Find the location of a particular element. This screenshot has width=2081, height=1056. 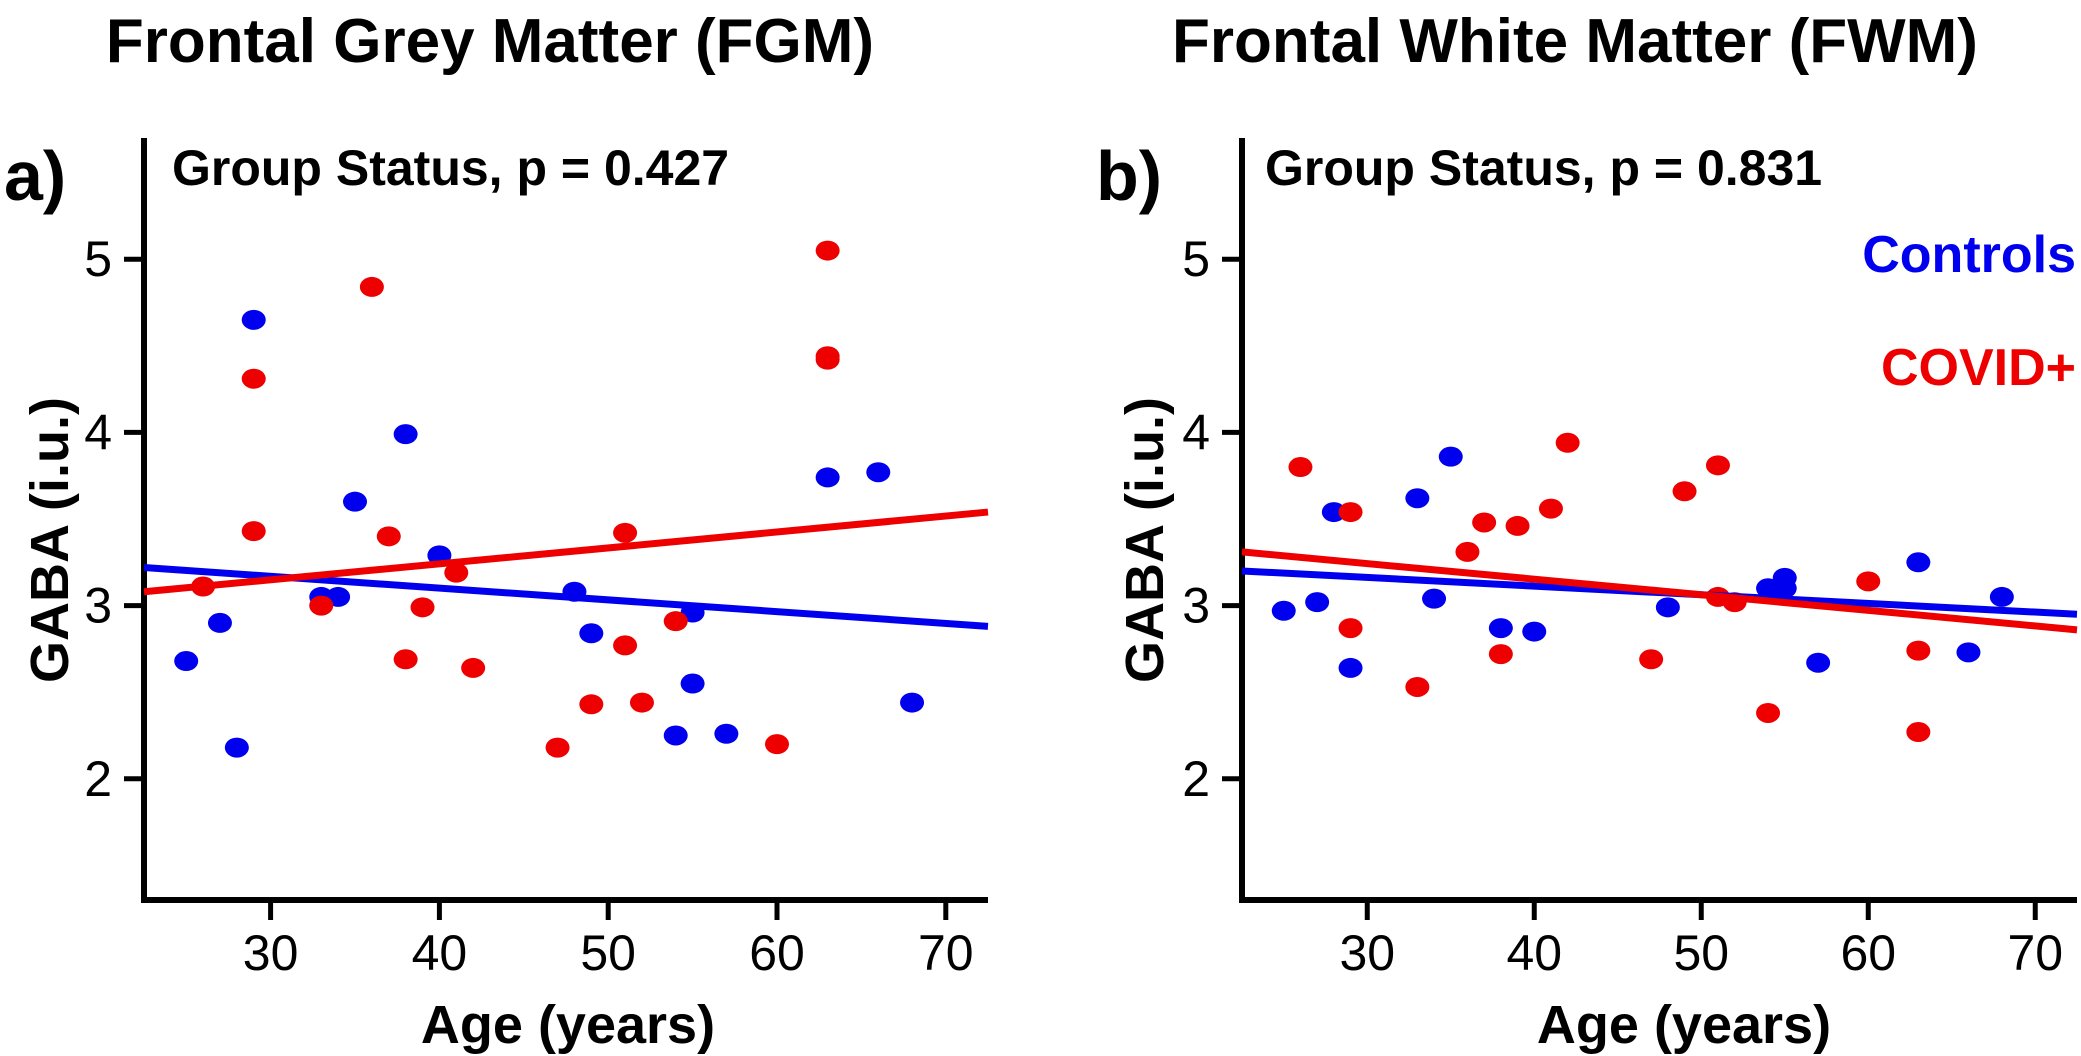

panel-a-title: Frontal Grey Matter (FGM) is located at coordinates (490, 41).